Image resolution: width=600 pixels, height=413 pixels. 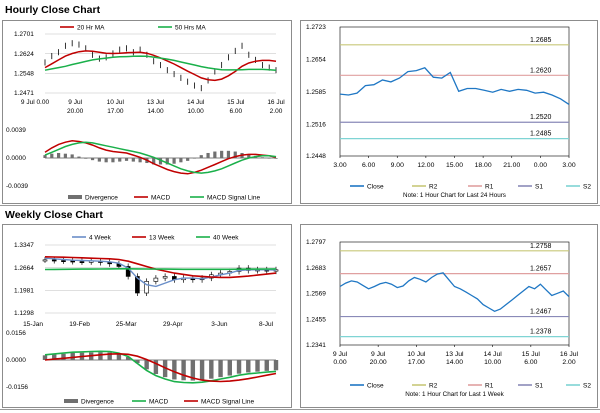 I want to click on weekly-macd-ytick-label: 0.0000, so click(x=16, y=360).